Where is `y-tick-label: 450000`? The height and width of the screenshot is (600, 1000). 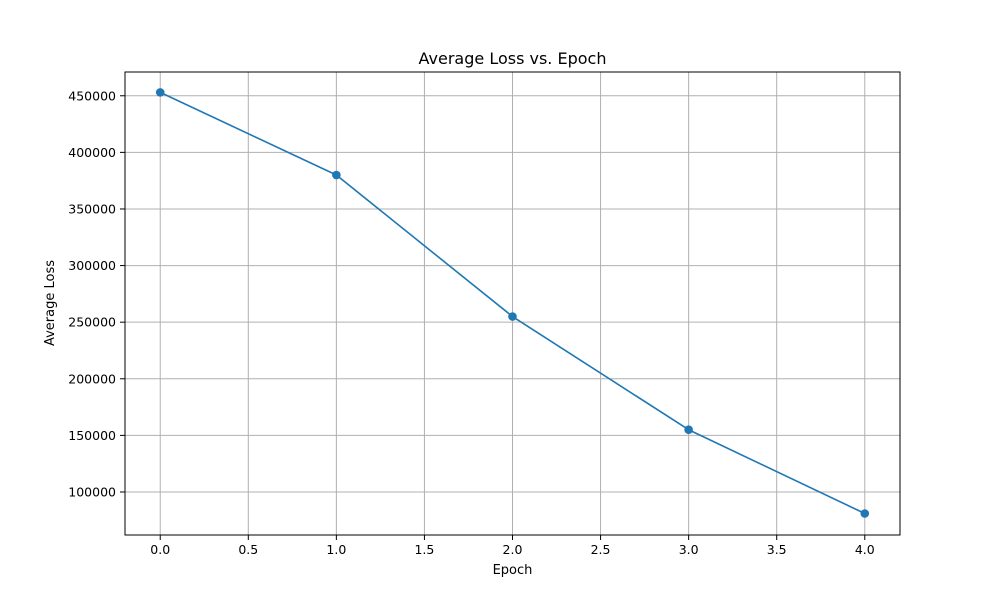
y-tick-label: 450000 is located at coordinates (92, 95).